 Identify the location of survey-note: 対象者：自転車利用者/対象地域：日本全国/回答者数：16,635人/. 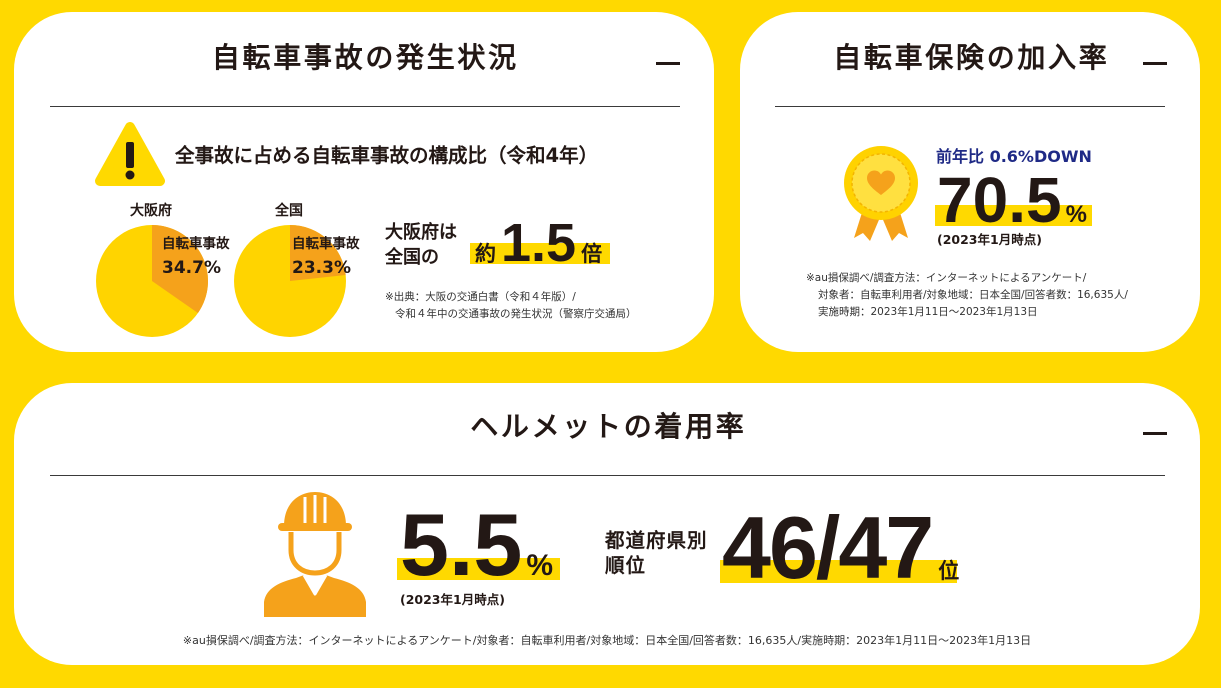
(973, 295).